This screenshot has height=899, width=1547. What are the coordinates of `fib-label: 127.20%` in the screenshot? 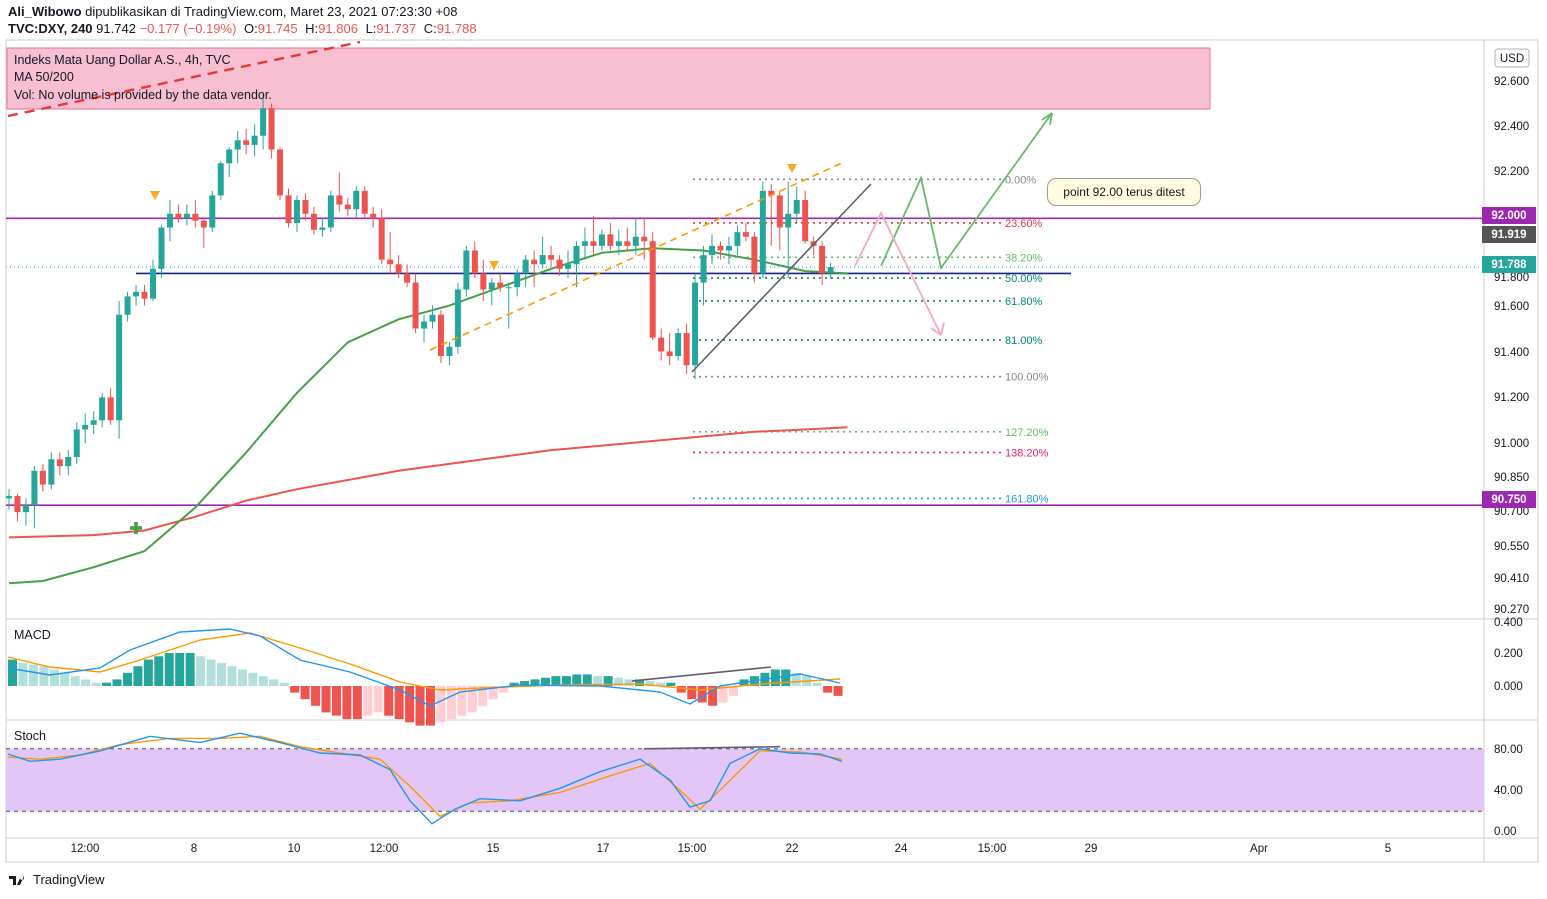 It's located at (1027, 433).